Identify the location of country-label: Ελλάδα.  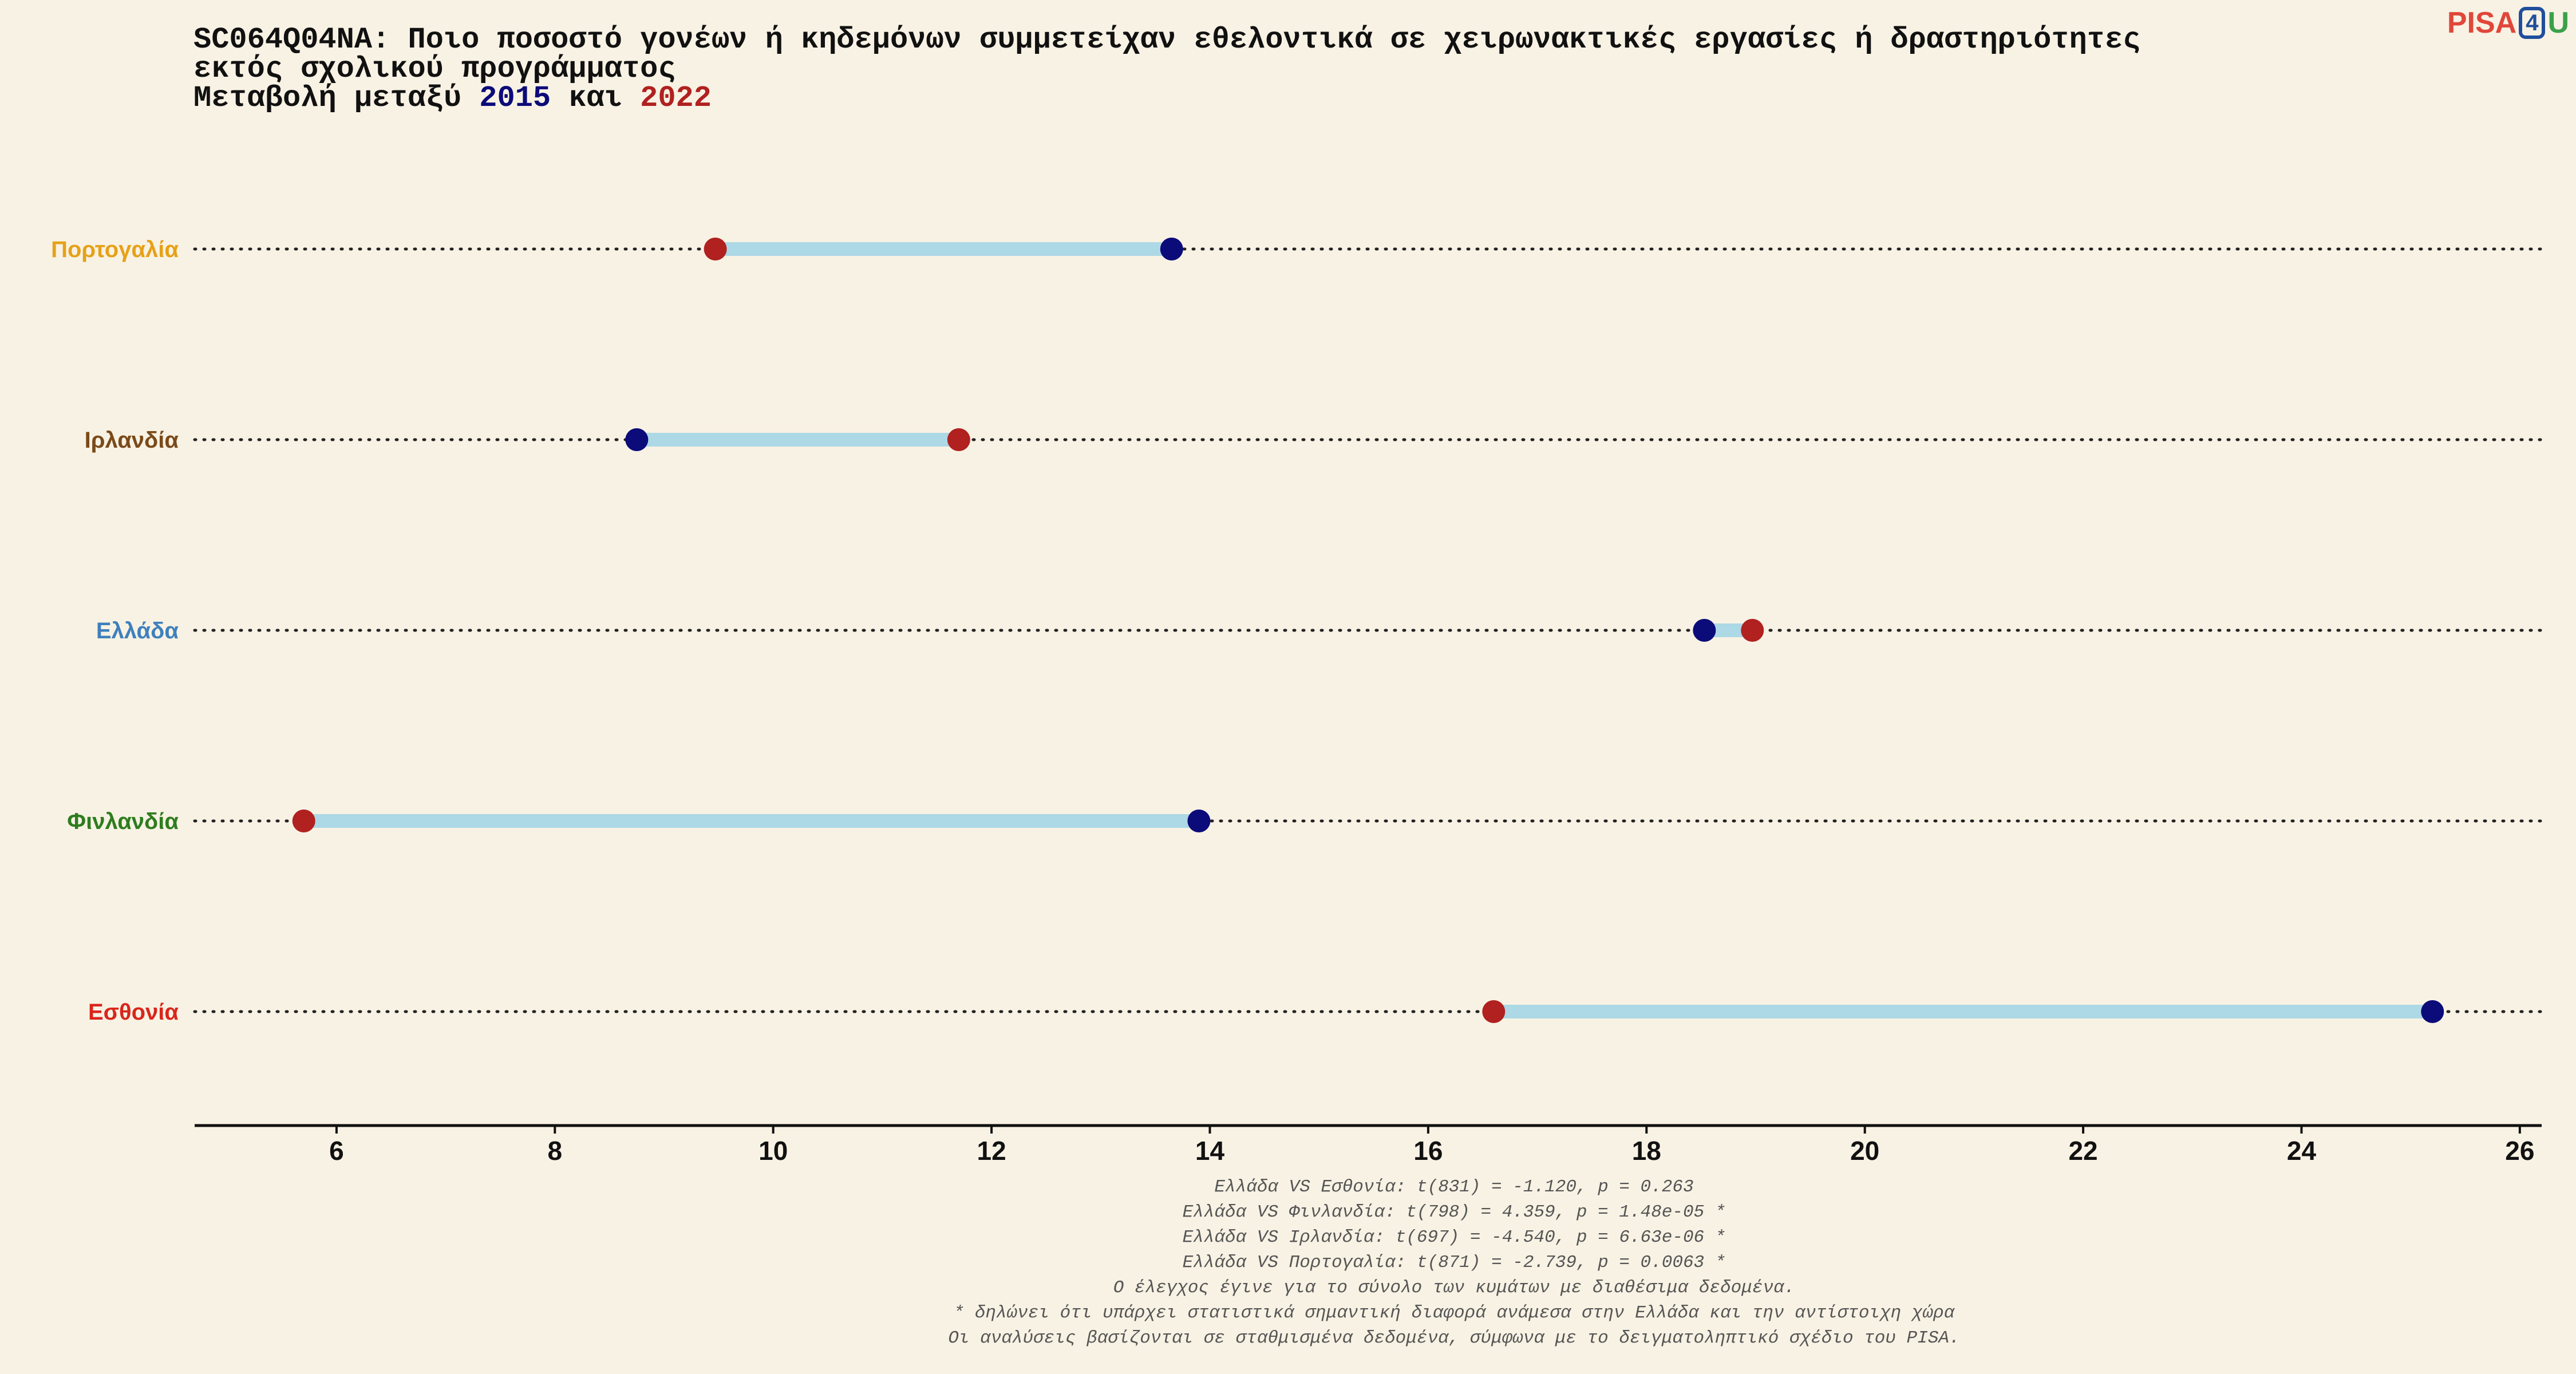
(137, 630).